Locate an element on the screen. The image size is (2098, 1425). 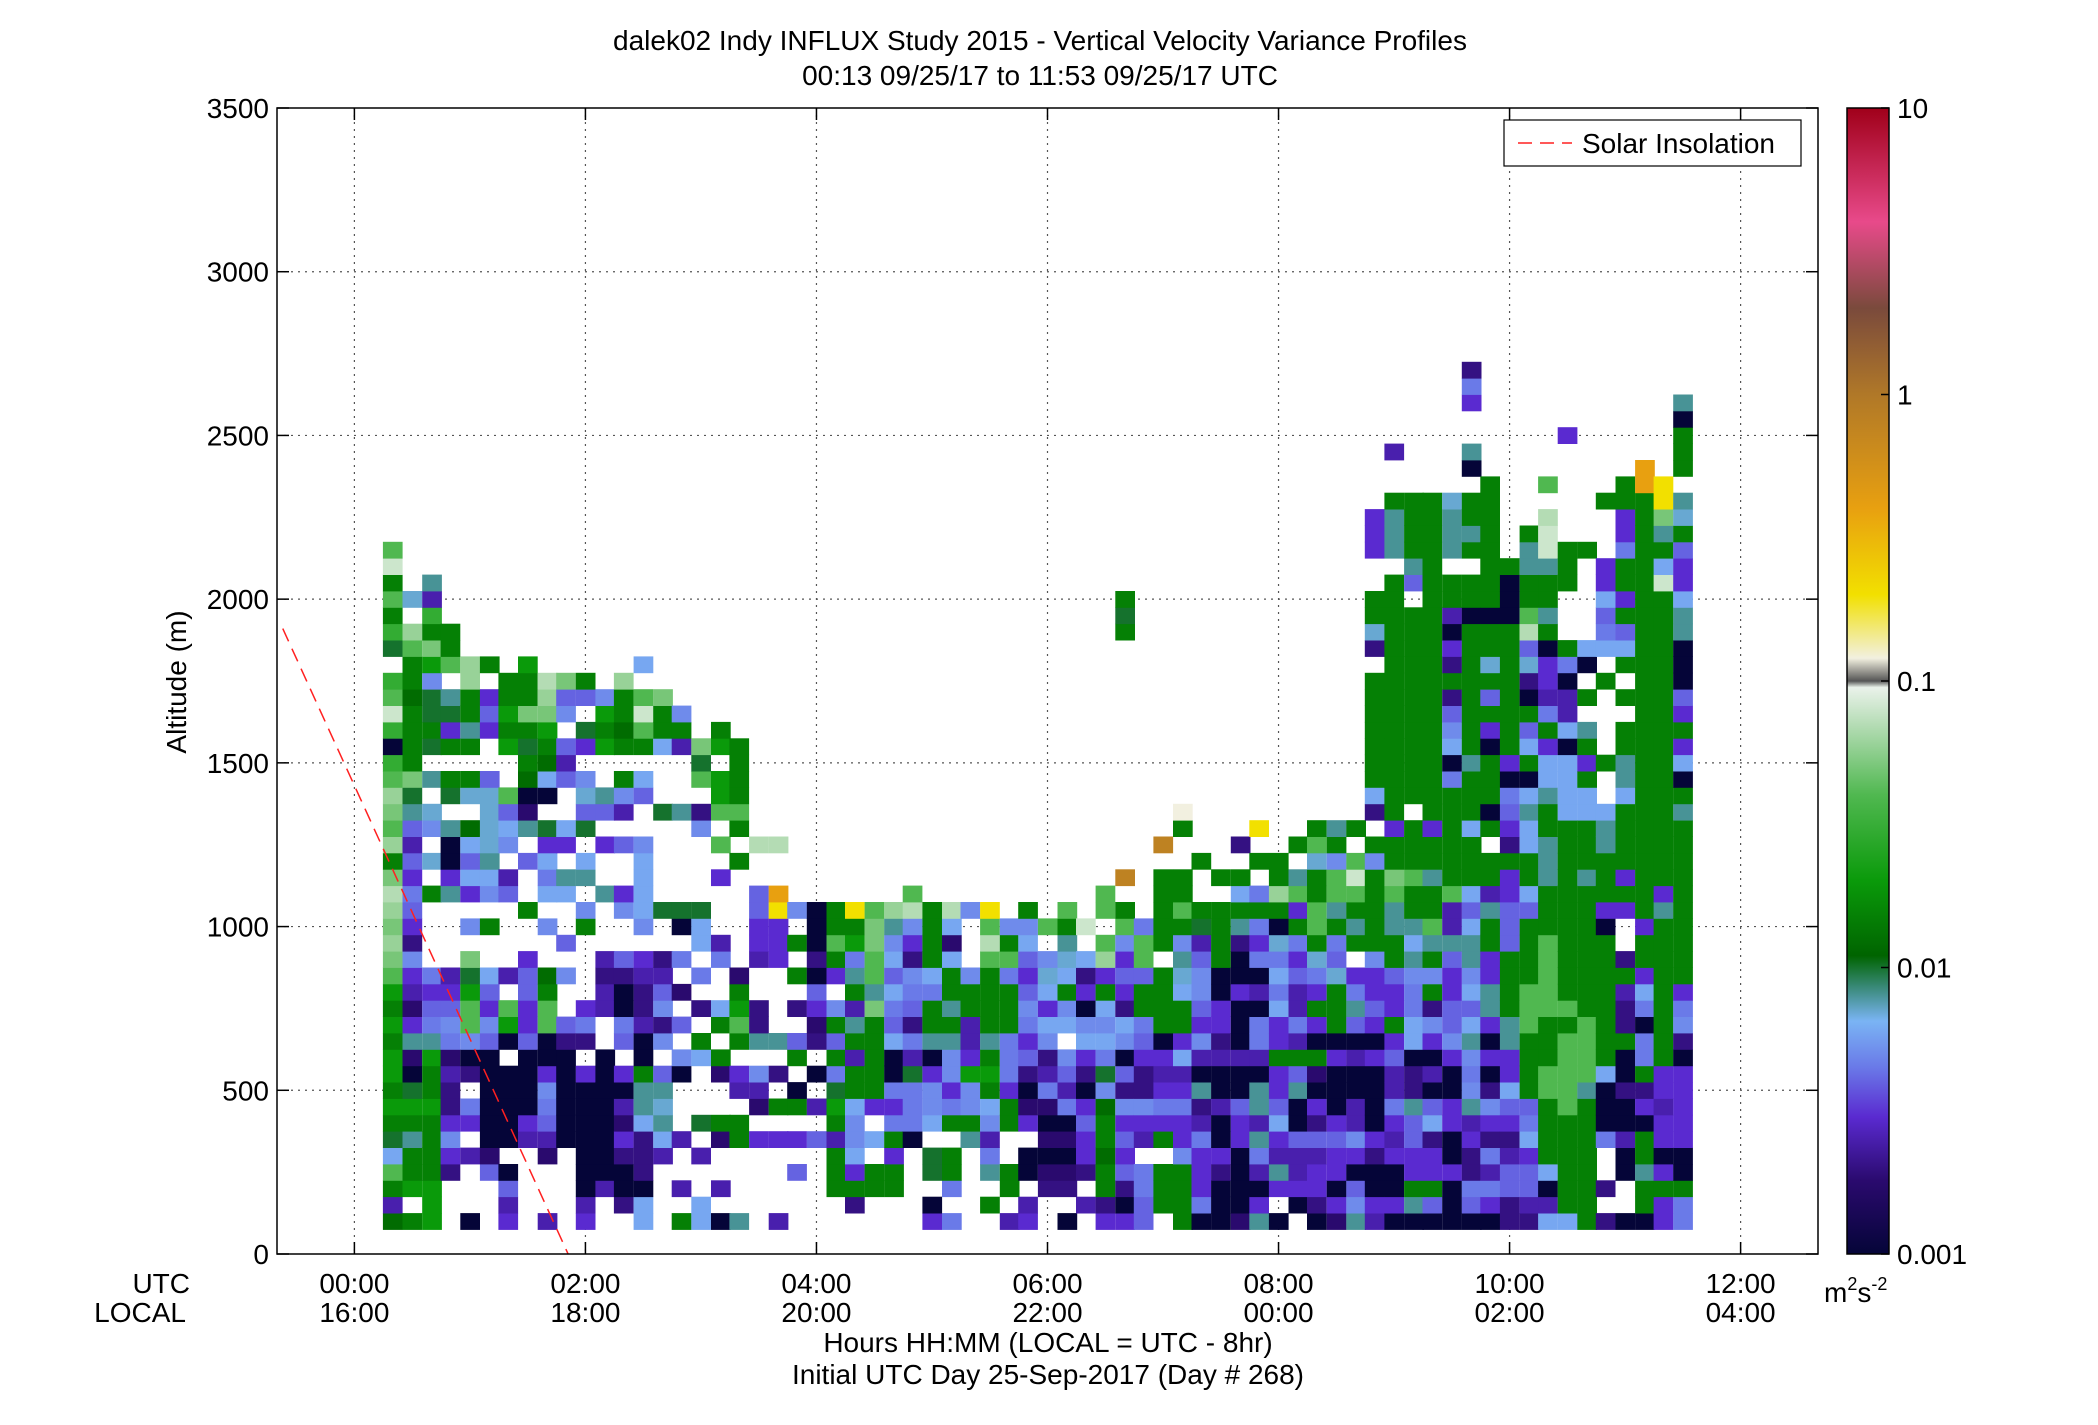
legend-label-solar-insolation: Solar Insolation is located at coordinates (1678, 143).